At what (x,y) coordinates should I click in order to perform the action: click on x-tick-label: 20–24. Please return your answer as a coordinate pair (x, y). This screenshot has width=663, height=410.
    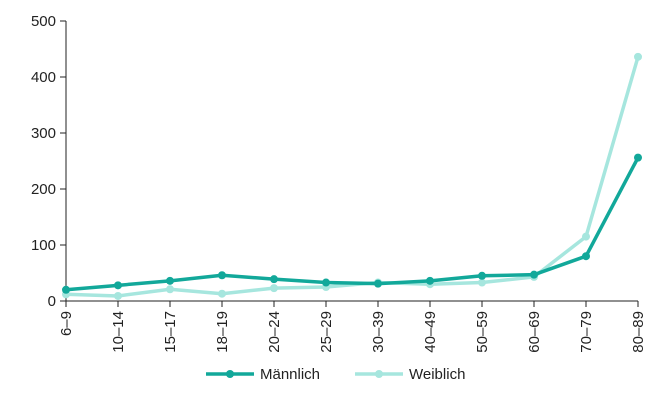
    Looking at the image, I should click on (274, 332).